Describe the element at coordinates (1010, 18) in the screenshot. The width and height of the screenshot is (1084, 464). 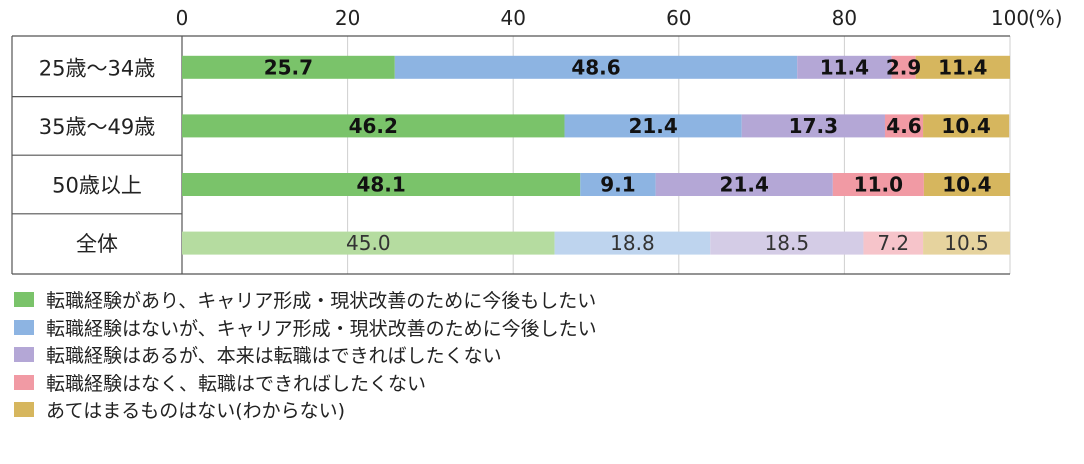
I see `x-tick-label: 100` at that location.